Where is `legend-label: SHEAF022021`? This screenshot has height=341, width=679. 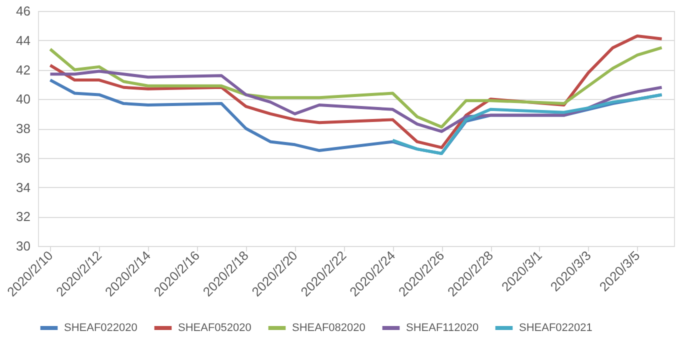
legend-label: SHEAF022021 is located at coordinates (555, 328).